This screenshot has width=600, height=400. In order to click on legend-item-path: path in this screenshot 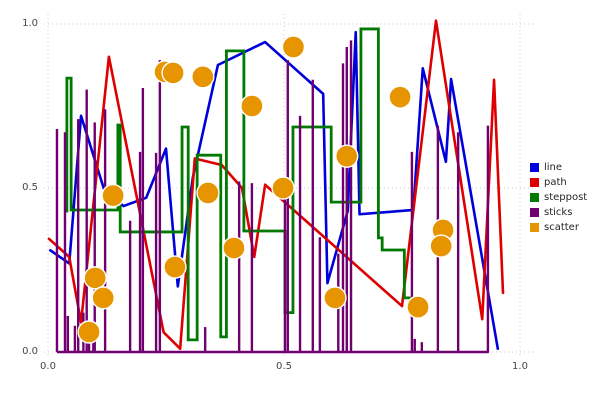, I will do `click(558, 182)`.